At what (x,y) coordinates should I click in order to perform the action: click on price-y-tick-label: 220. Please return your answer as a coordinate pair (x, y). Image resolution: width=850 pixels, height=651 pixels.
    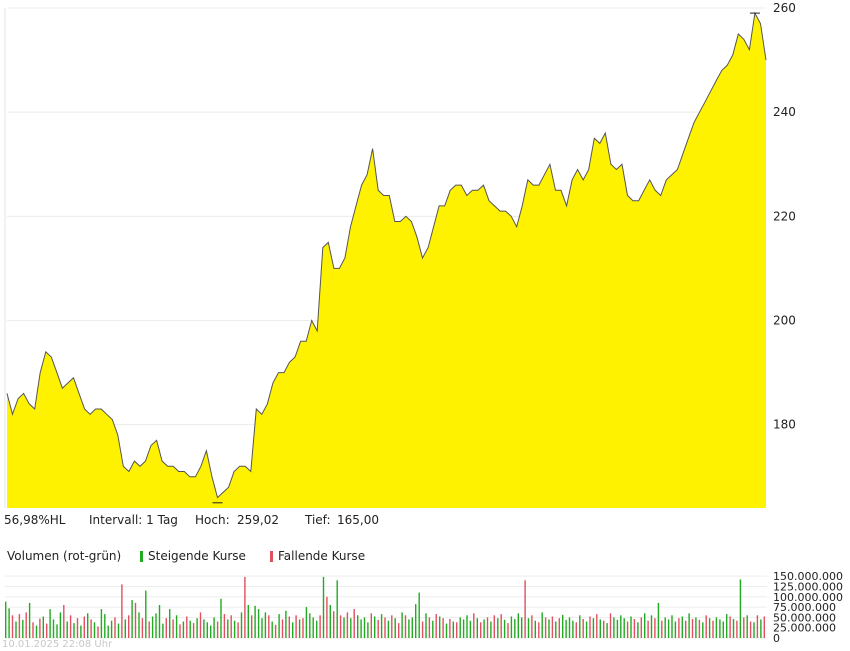
    Looking at the image, I should click on (784, 216).